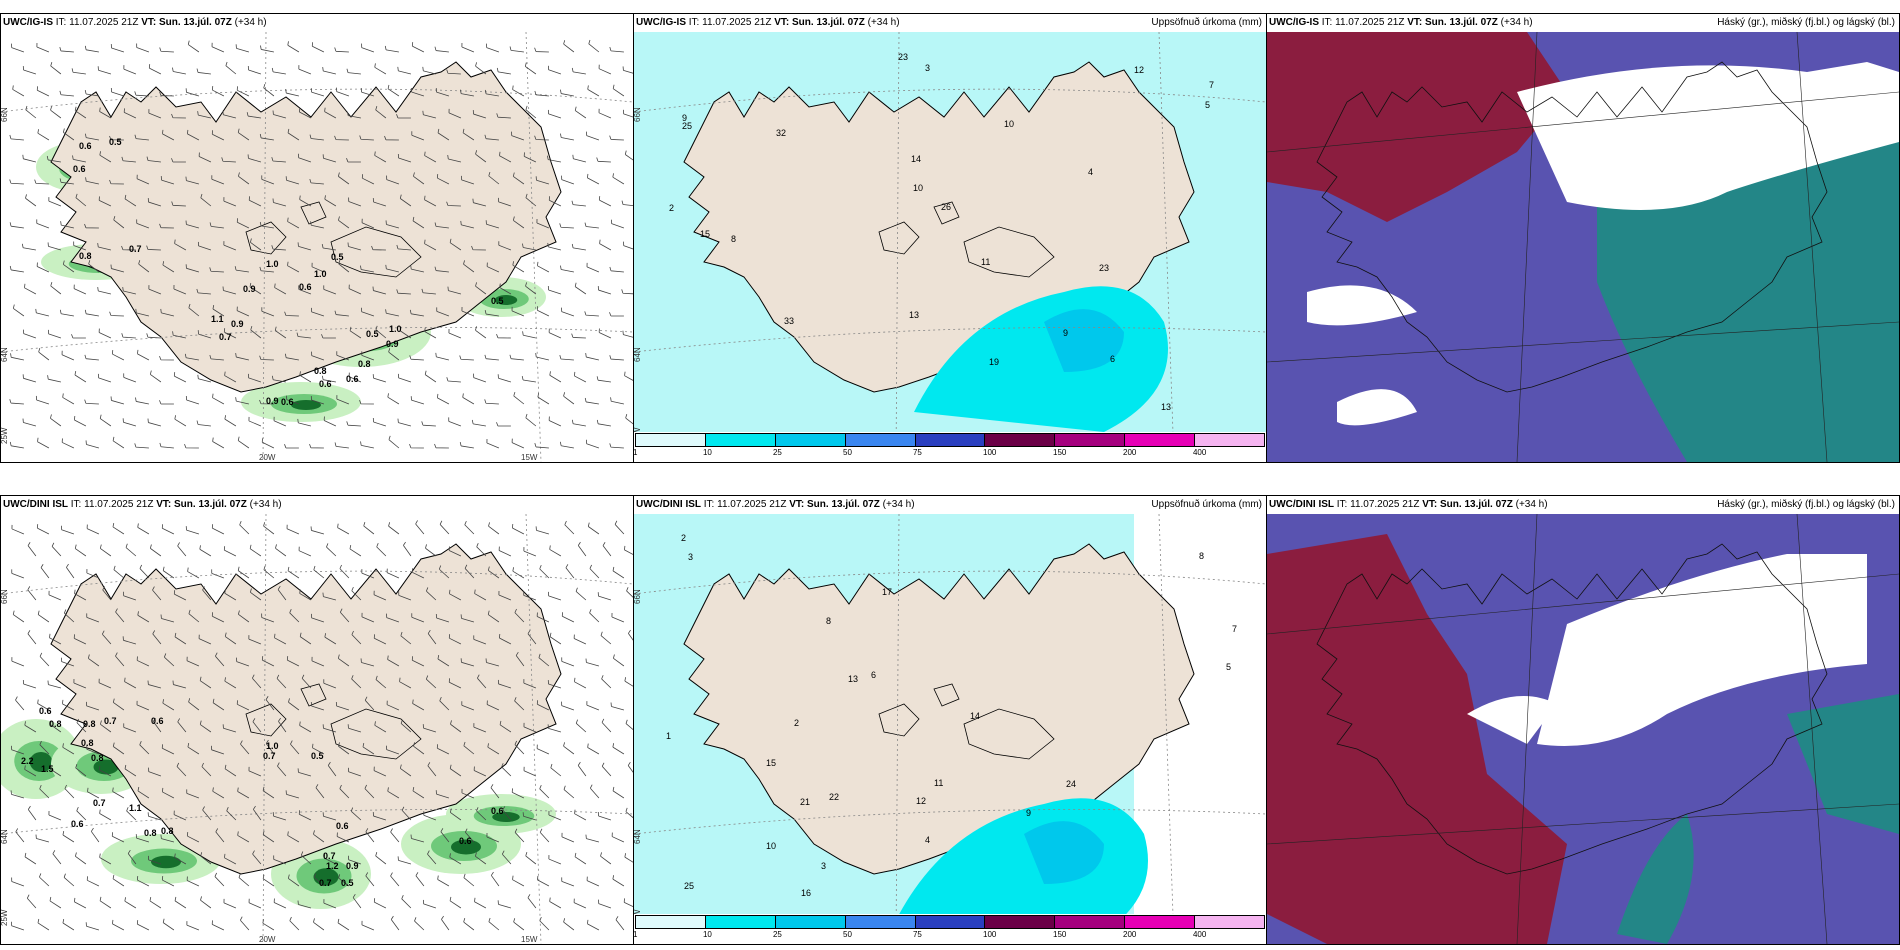 The image size is (1900, 950). What do you see at coordinates (950, 440) in the screenshot?
I see `colorbar-scale` at bounding box center [950, 440].